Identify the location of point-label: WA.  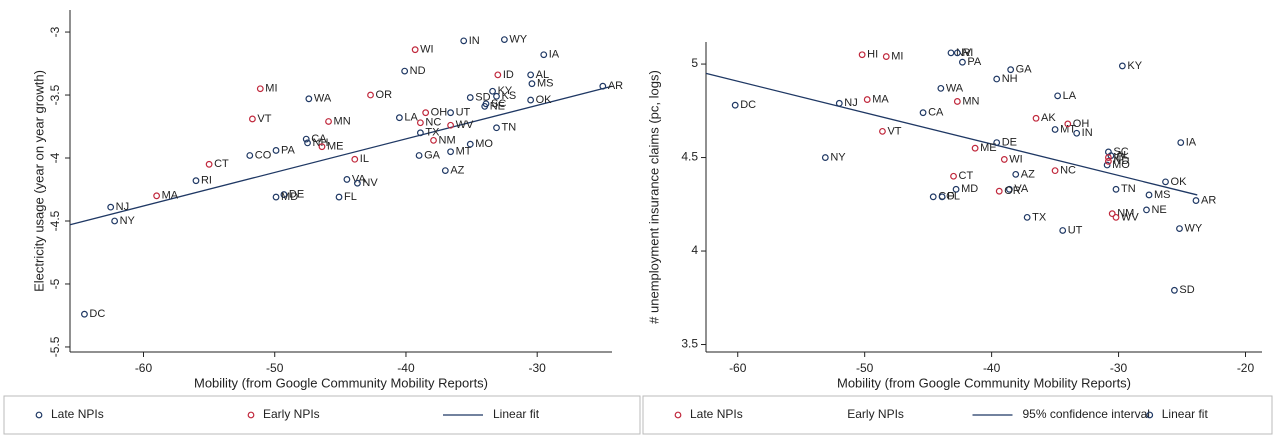
(323, 99).